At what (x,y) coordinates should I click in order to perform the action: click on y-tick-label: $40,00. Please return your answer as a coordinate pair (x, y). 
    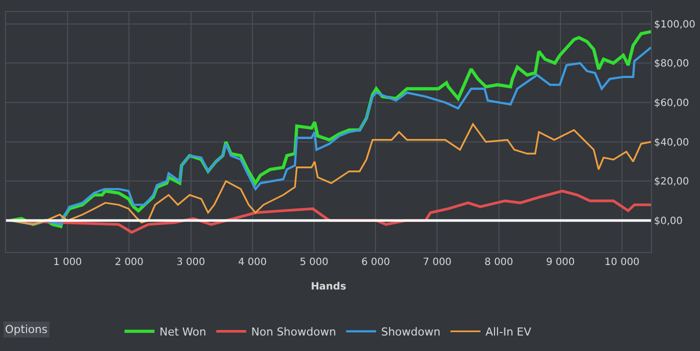
    Looking at the image, I should click on (671, 142).